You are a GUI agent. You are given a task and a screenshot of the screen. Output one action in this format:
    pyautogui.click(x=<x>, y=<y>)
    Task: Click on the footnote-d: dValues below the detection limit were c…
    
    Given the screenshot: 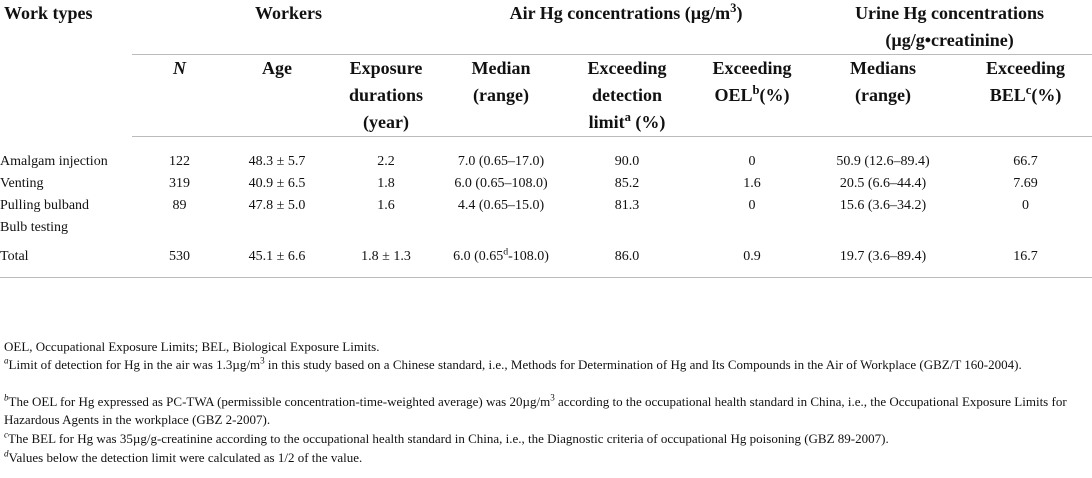 What is the action you would take?
    pyautogui.click(x=183, y=456)
    